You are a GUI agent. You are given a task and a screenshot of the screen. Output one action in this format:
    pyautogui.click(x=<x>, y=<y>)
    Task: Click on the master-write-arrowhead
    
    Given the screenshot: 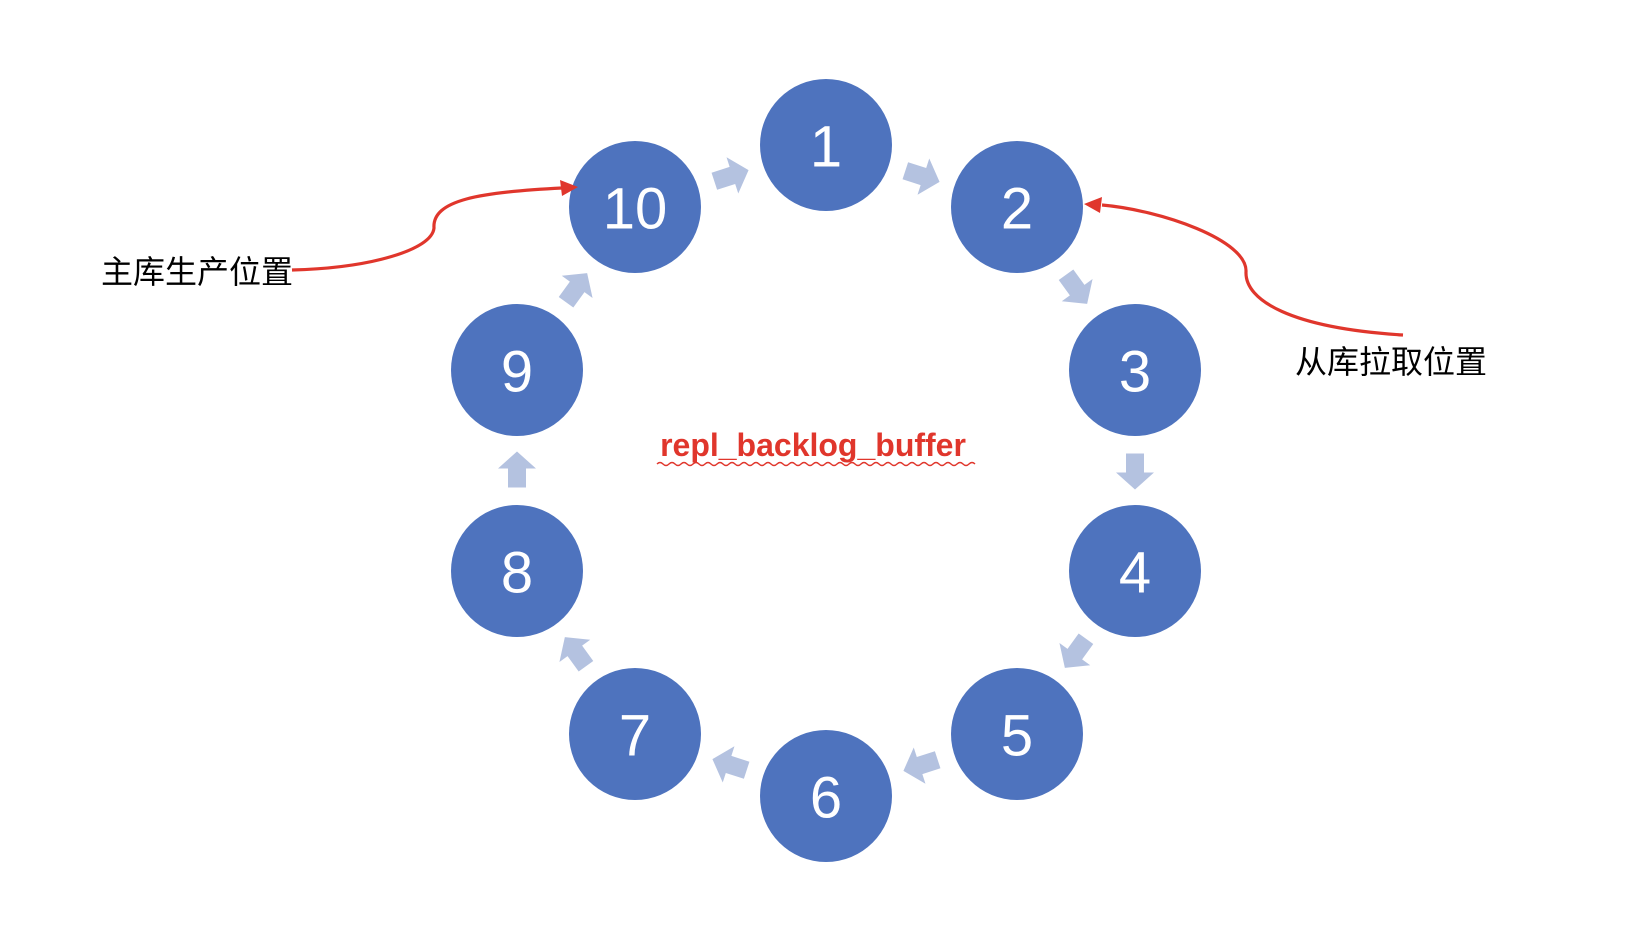 What is the action you would take?
    pyautogui.click(x=569, y=188)
    